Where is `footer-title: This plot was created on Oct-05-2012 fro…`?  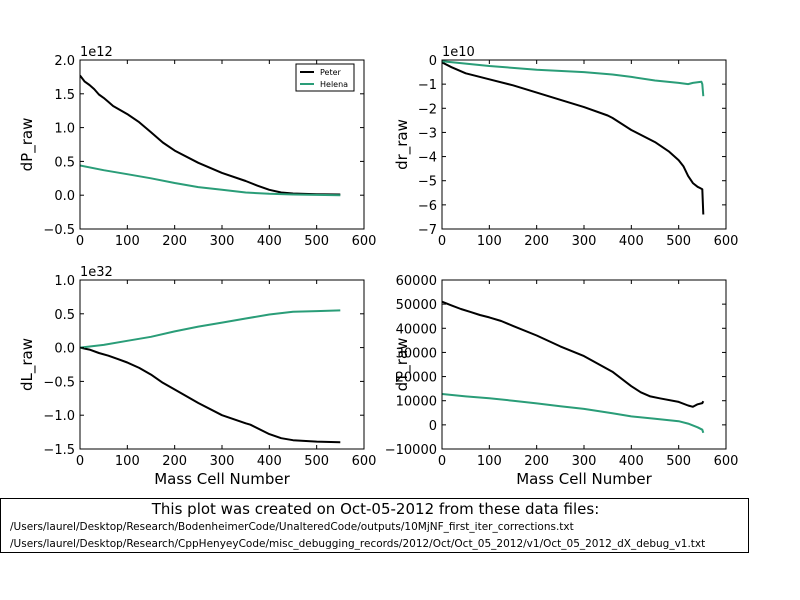 footer-title: This plot was created on Oct-05-2012 fro… is located at coordinates (375, 509).